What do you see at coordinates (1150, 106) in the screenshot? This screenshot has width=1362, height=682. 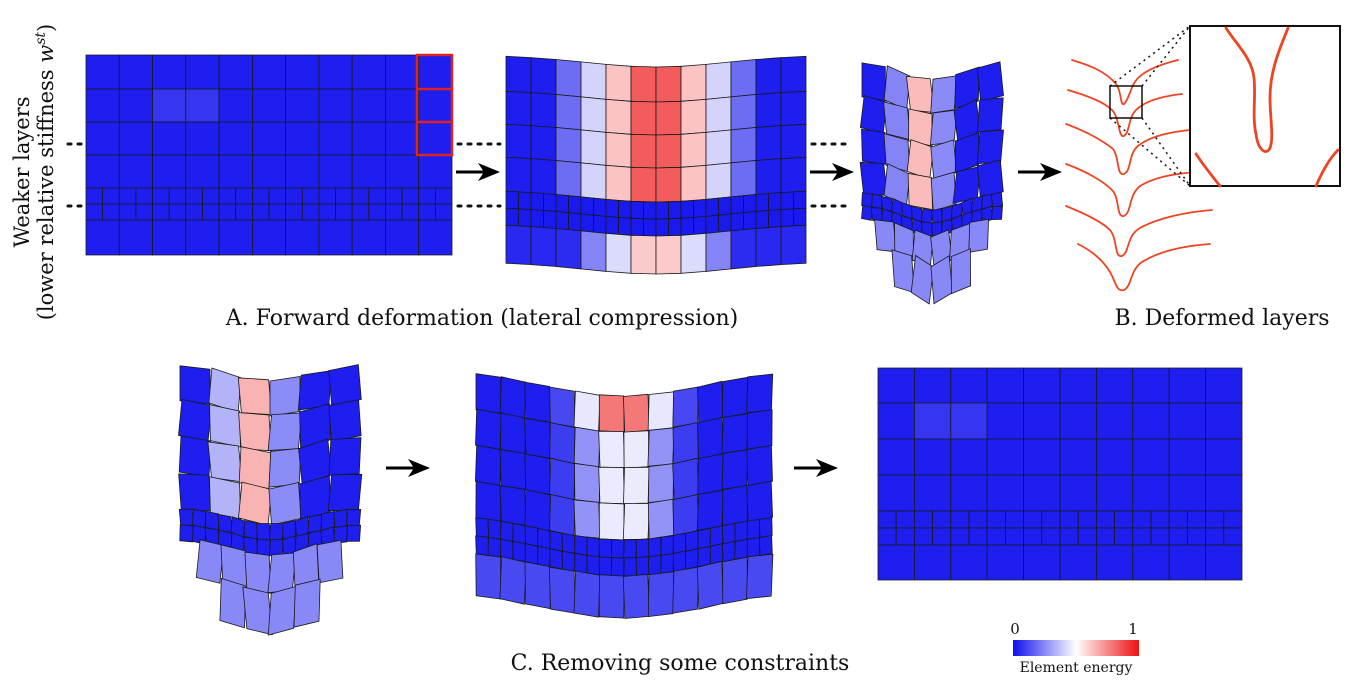 I see `zoom-connectors` at bounding box center [1150, 106].